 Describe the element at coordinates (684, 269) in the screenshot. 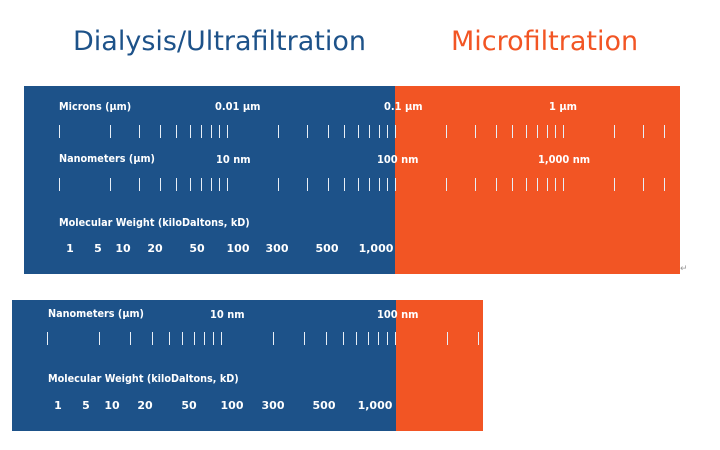

I see `return-mark: ↵` at that location.